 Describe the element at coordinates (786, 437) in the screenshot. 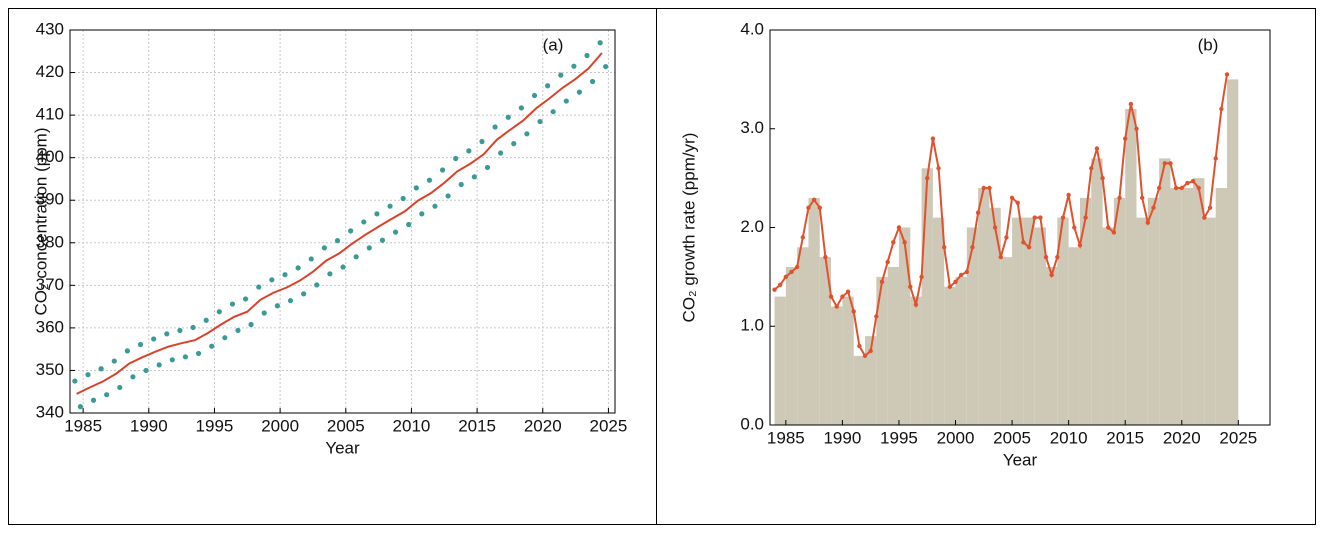

I see `x-tick-label: 1985` at that location.